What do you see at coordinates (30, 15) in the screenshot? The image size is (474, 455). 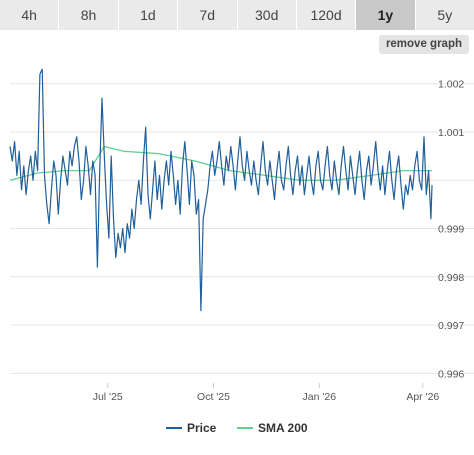 I see `tab-4h: 4h` at bounding box center [30, 15].